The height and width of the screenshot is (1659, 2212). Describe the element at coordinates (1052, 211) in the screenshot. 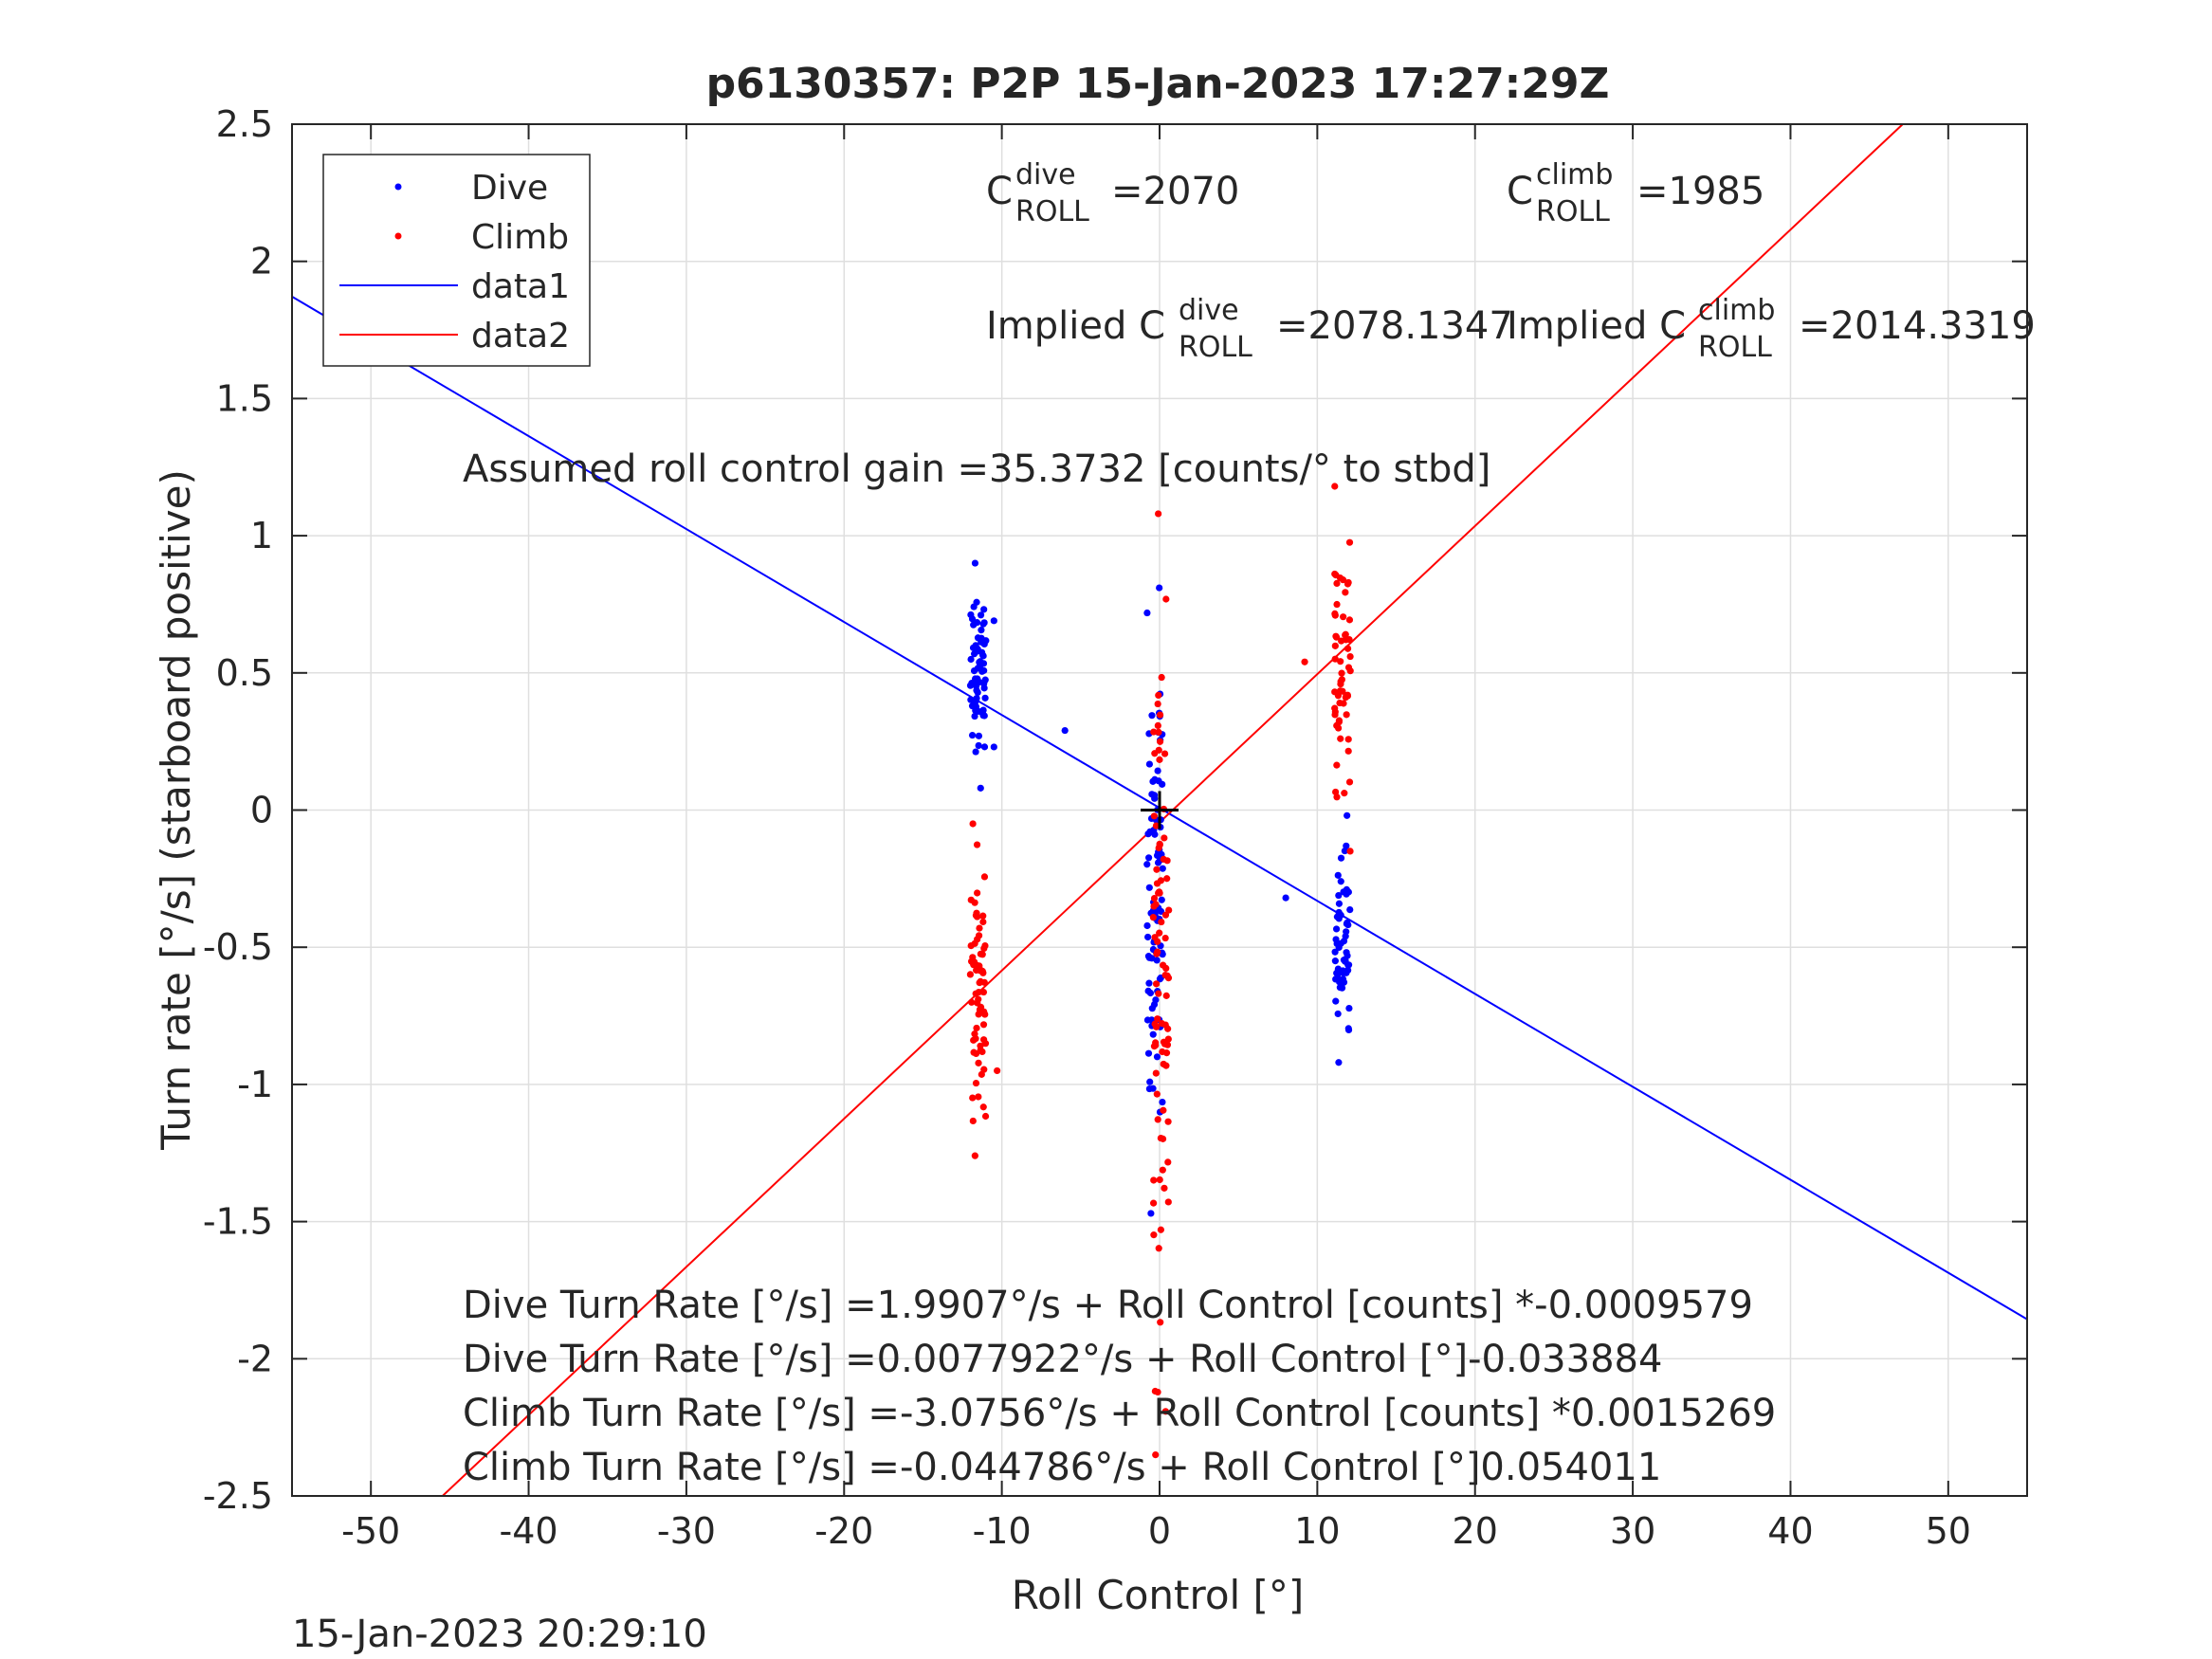

I see `c-roll-dive-sub: ROLL` at that location.